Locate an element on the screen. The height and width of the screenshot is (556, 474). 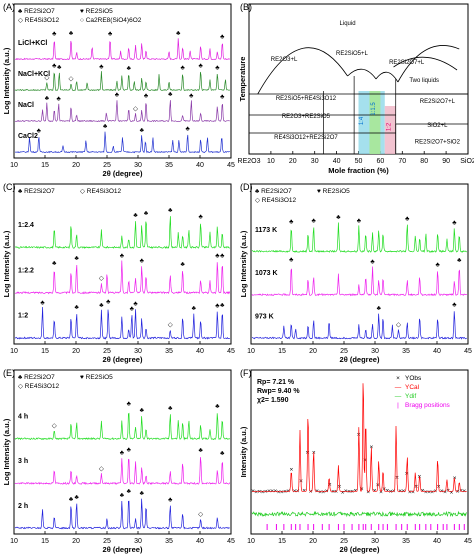
x-tick-label: 10 is located at coordinates (271, 161).